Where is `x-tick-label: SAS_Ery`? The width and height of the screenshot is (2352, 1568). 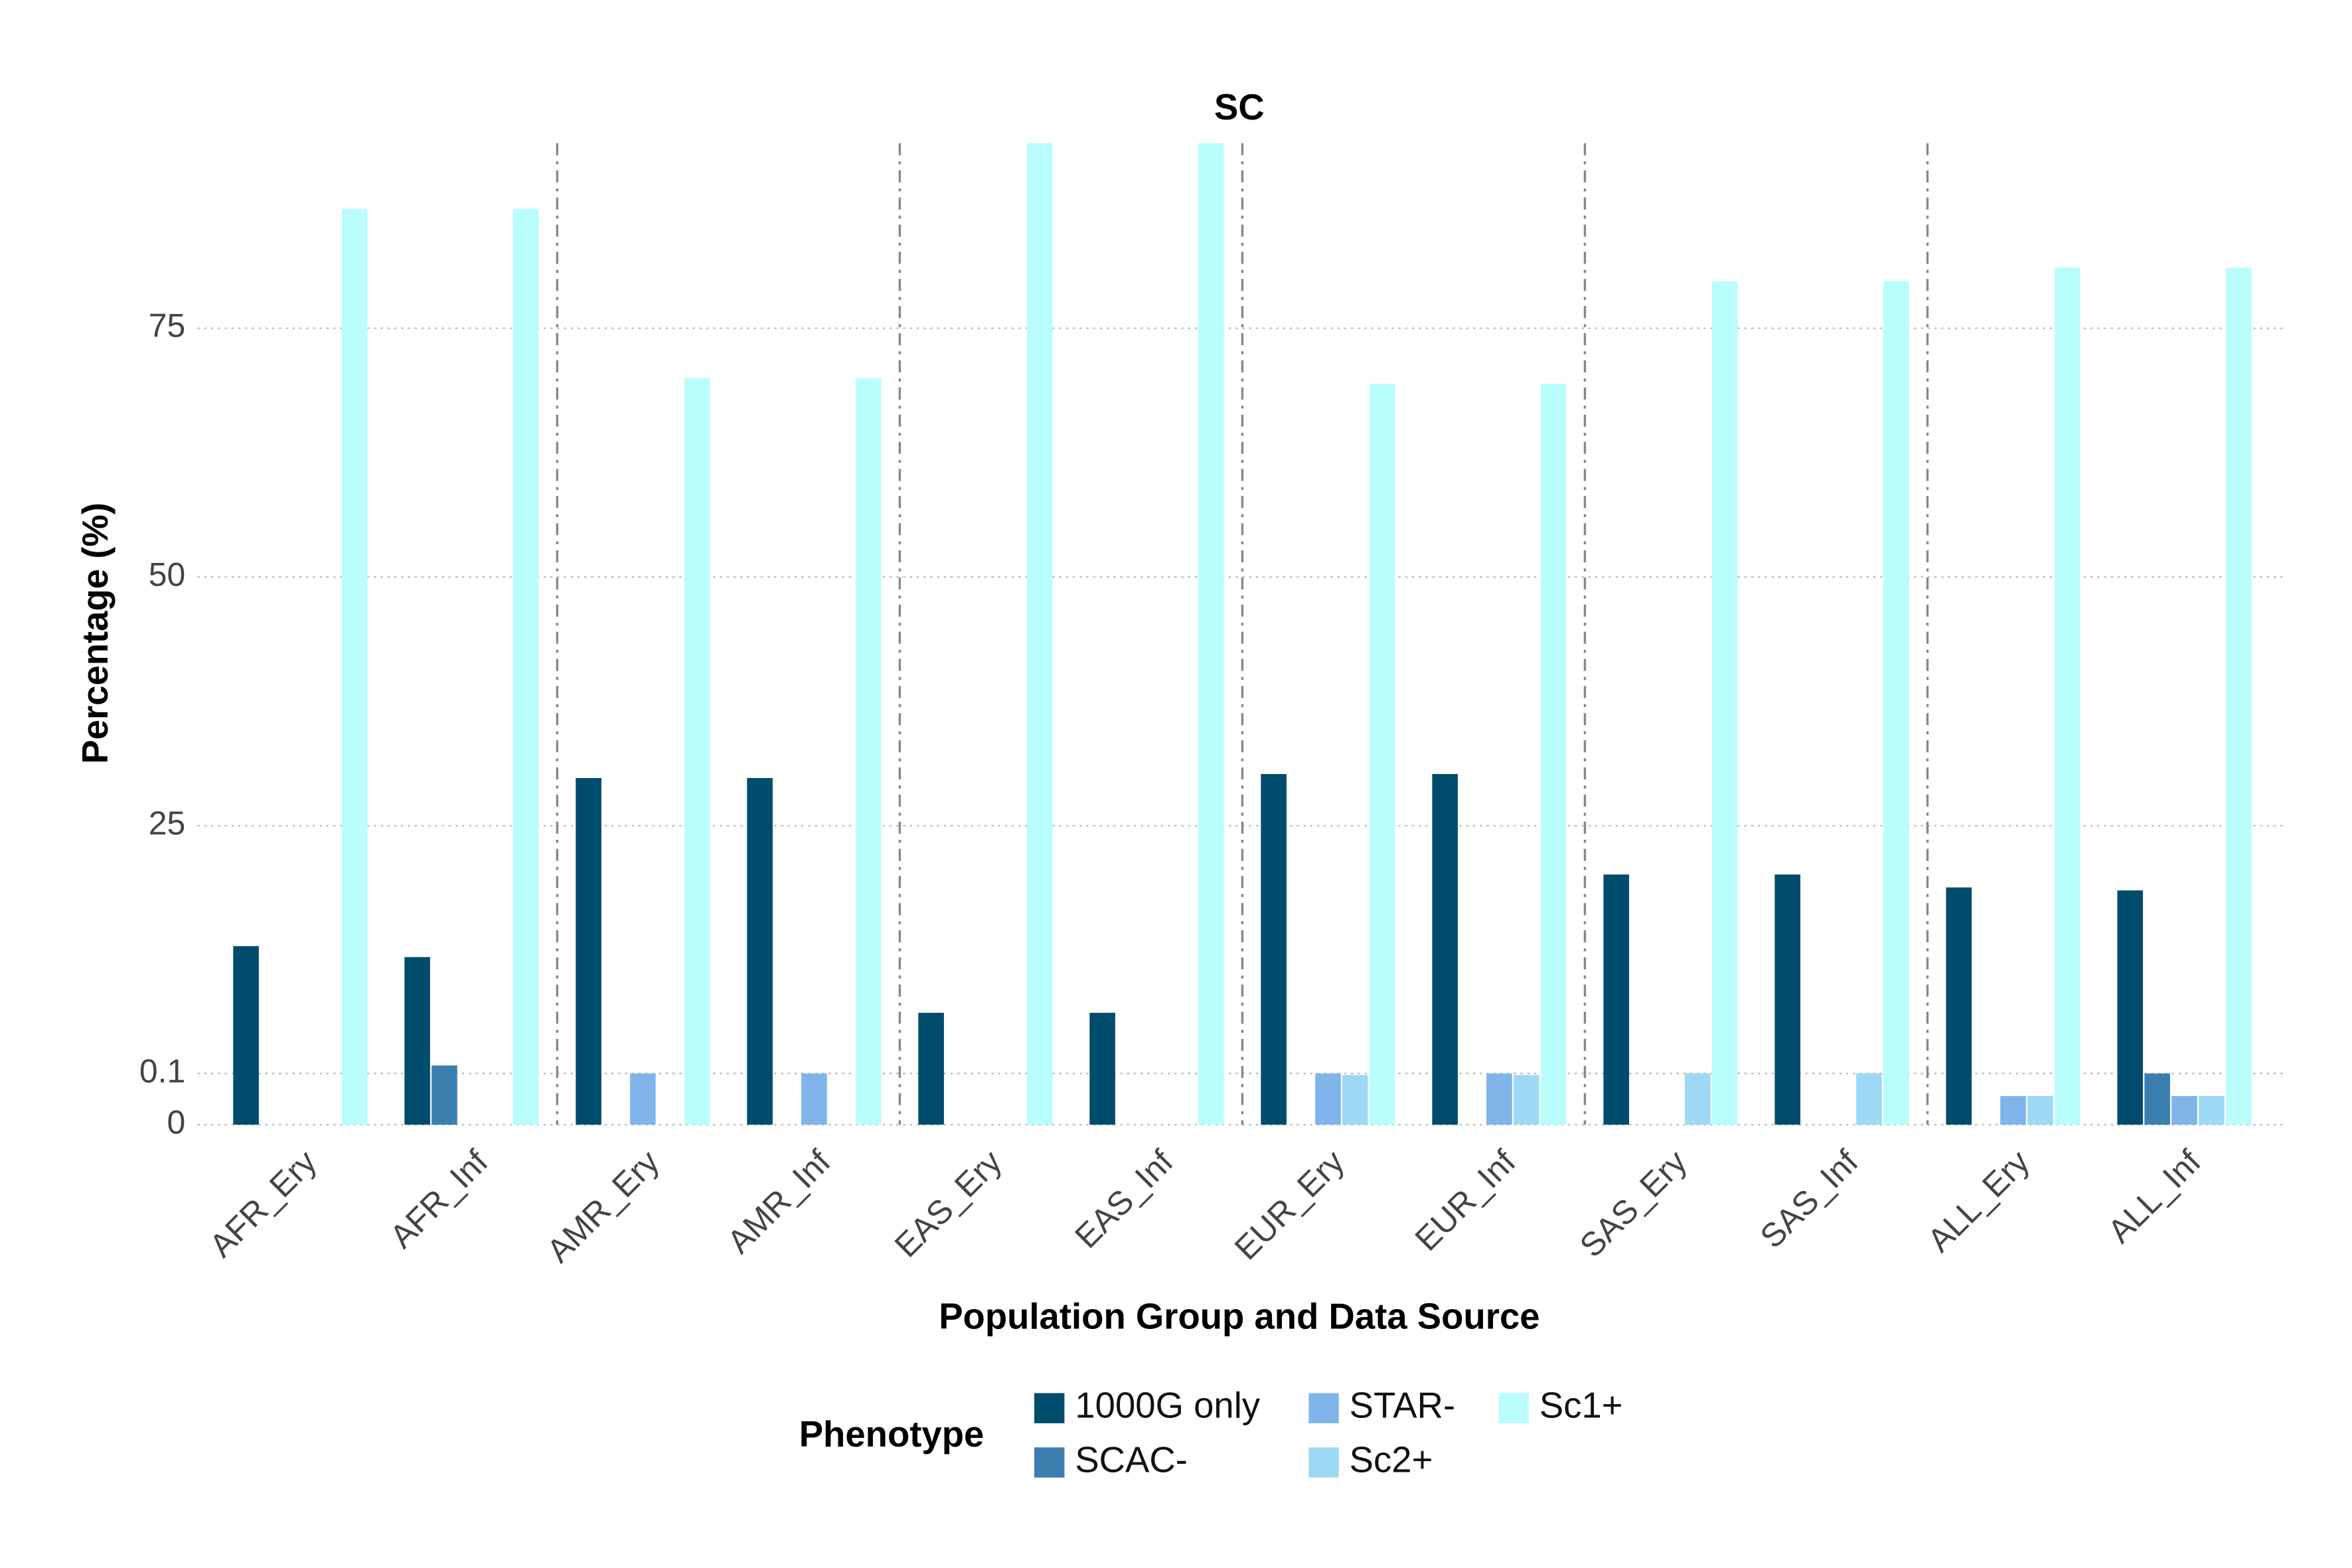 x-tick-label: SAS_Ery is located at coordinates (1634, 1204).